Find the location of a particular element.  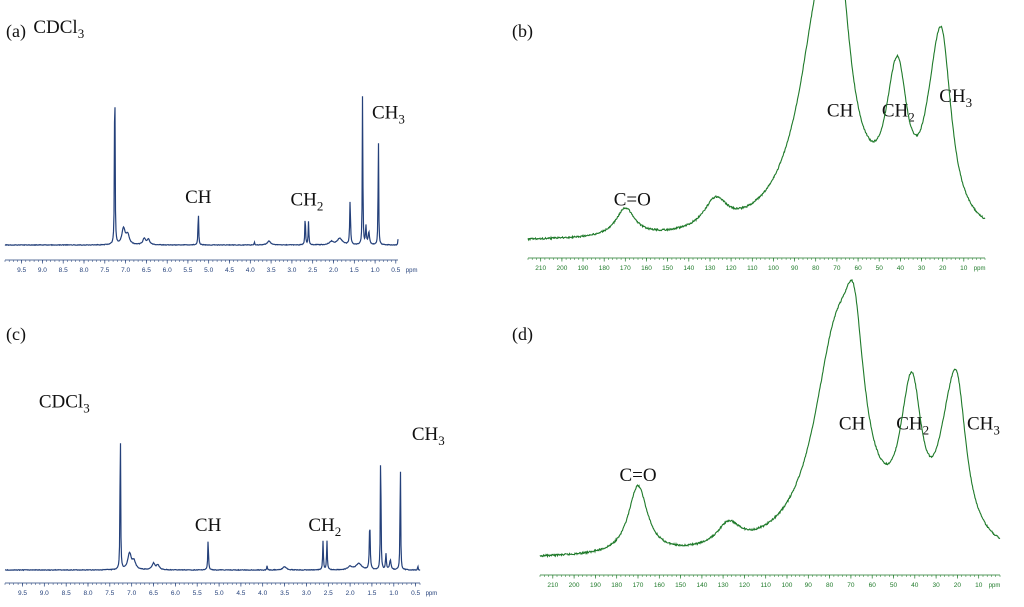

panel-d-annotations: C=OCH CH2 CH3 is located at coordinates (809, 450).